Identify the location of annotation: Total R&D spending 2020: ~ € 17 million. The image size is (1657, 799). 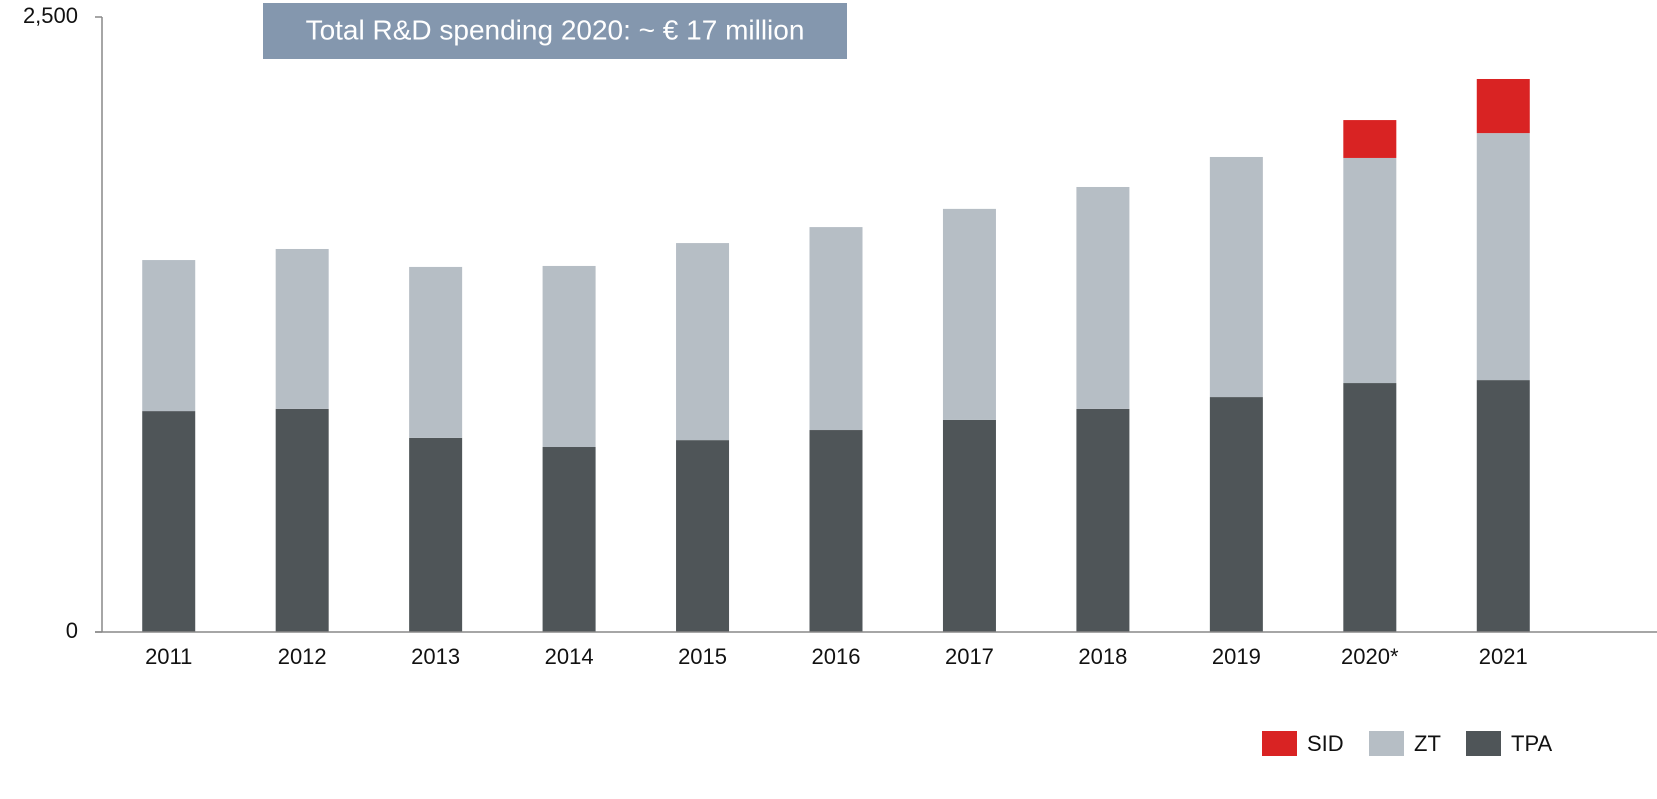
(555, 29).